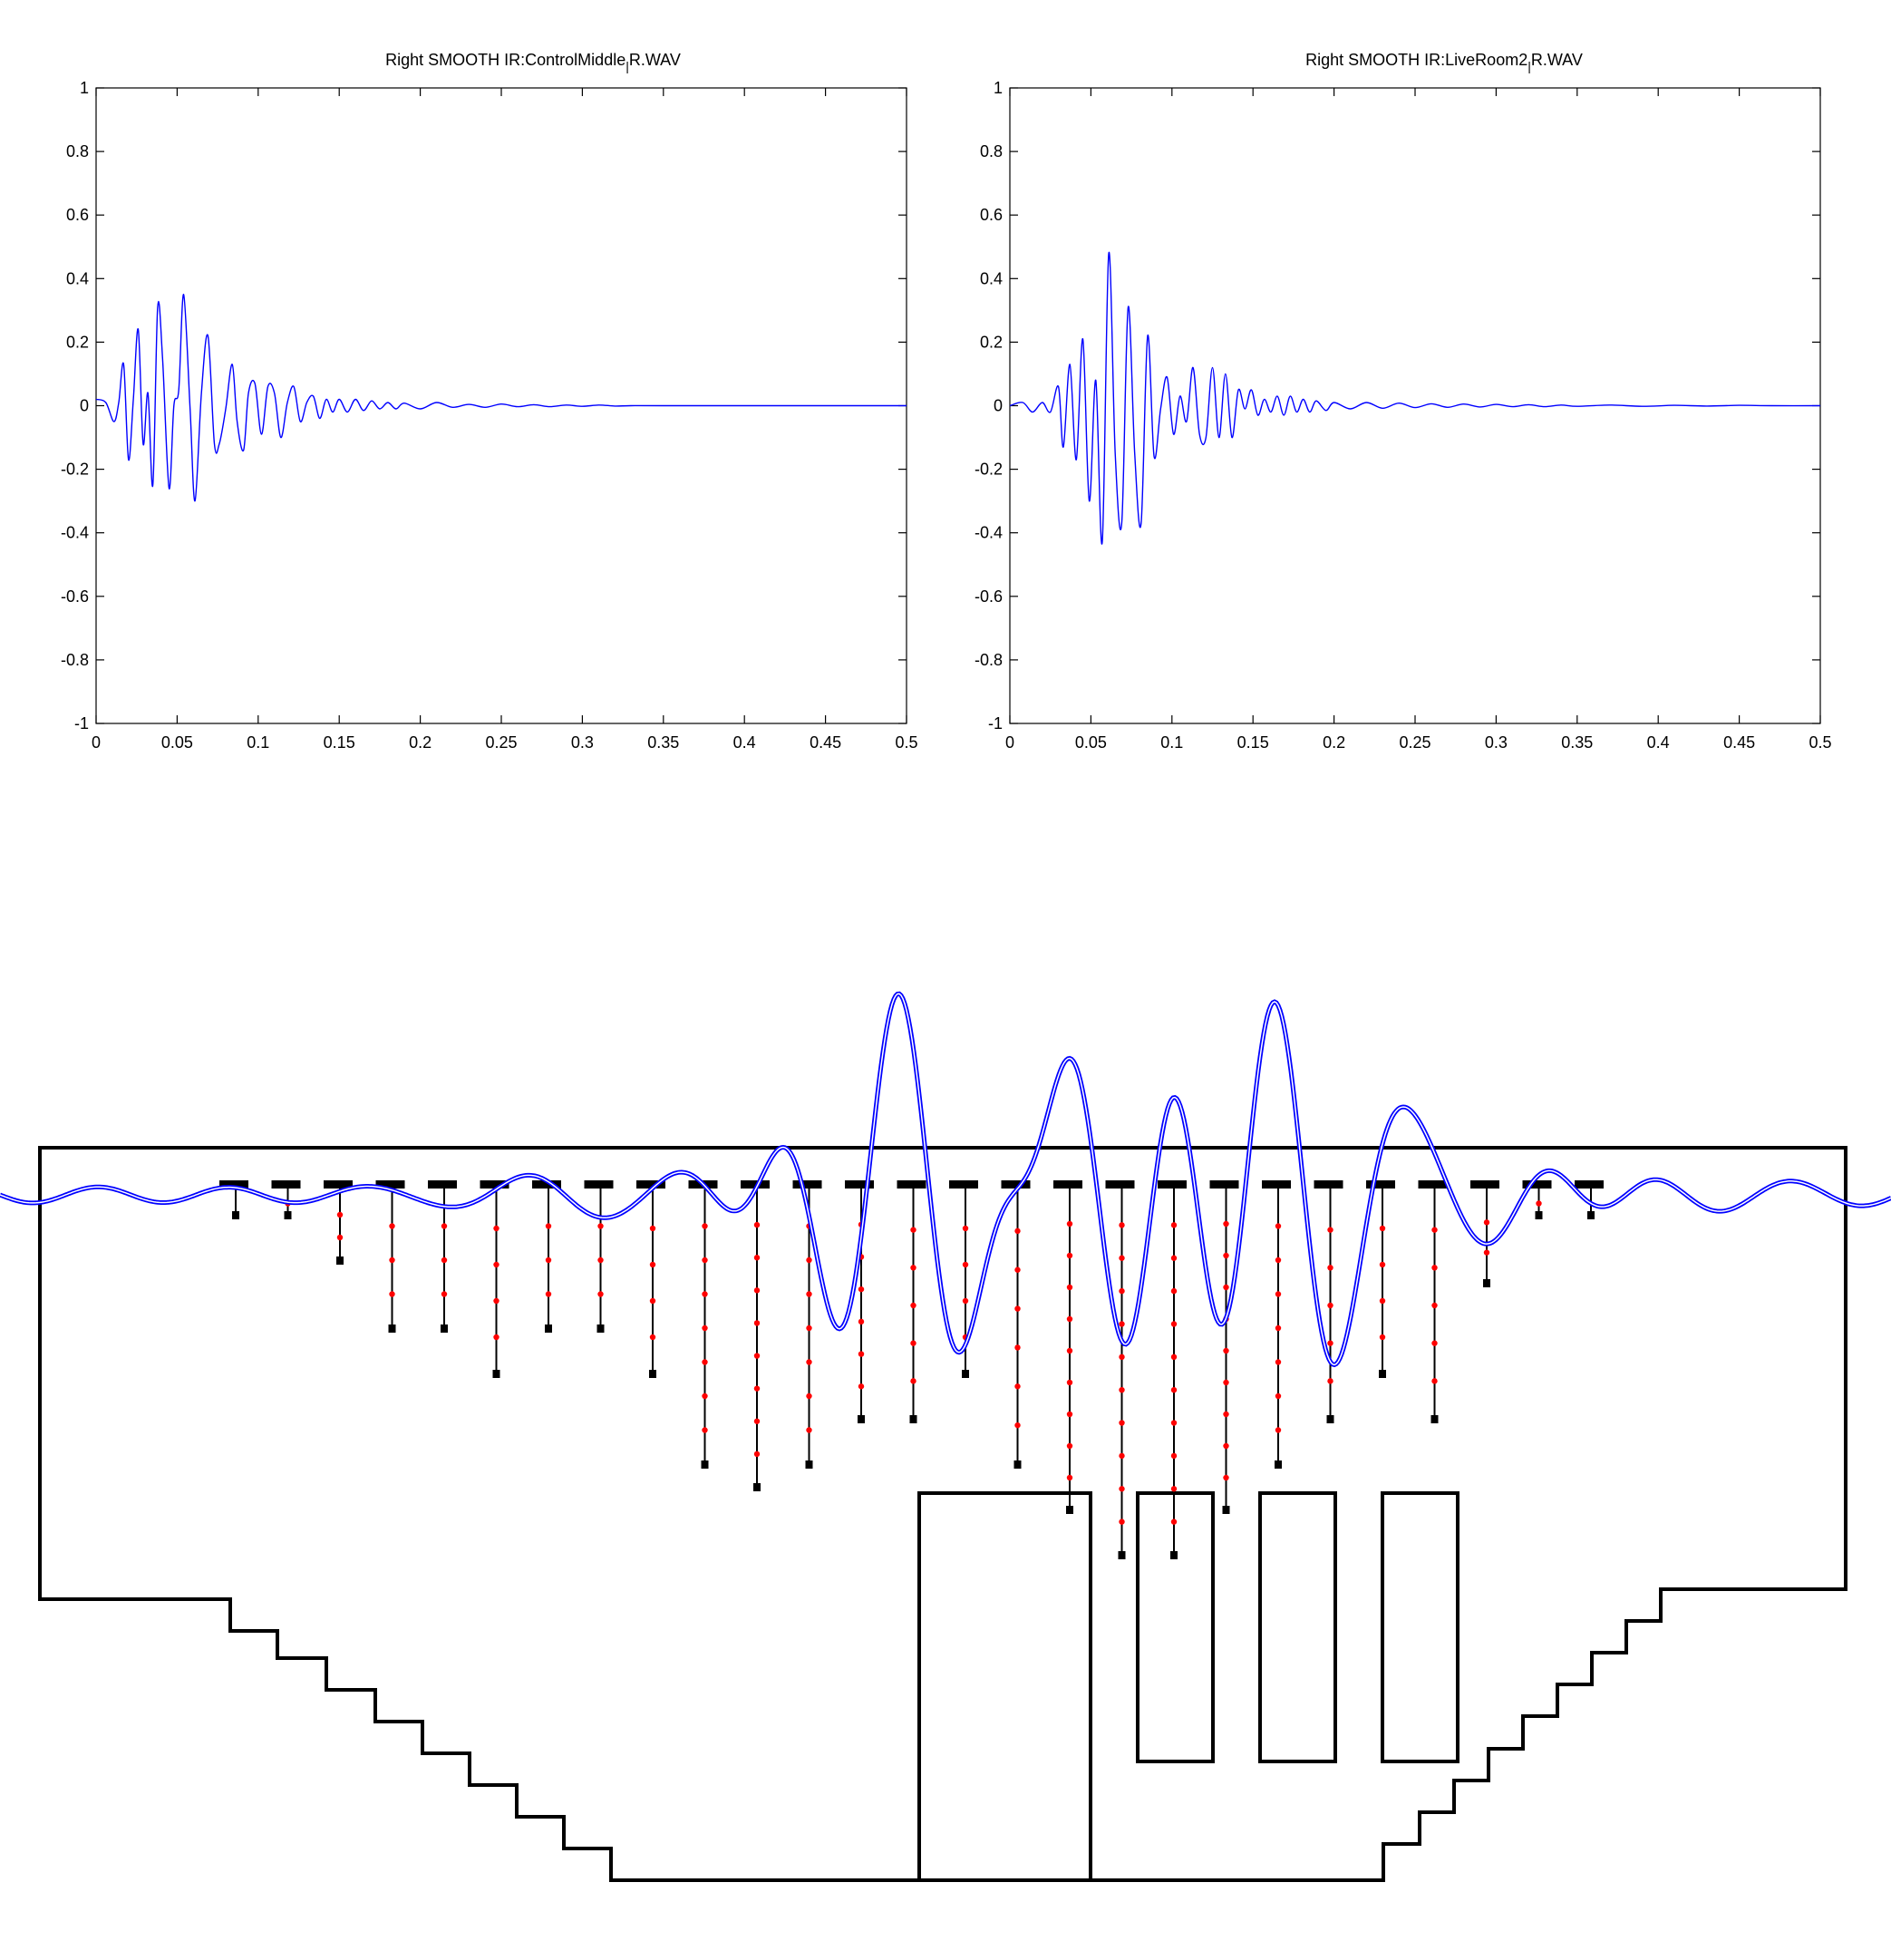 The width and height of the screenshot is (1891, 1960). What do you see at coordinates (655, 60) in the screenshot?
I see `plot-title-suffix: R.WAV` at bounding box center [655, 60].